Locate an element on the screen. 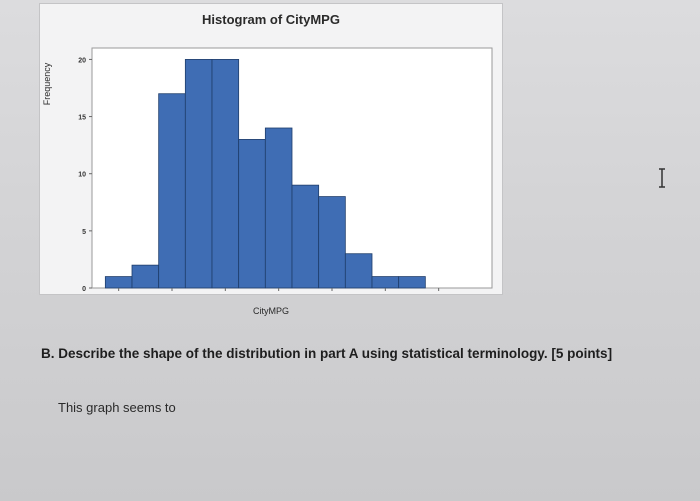 Image resolution: width=700 pixels, height=501 pixels. y-tick-label: 0 is located at coordinates (84, 289).